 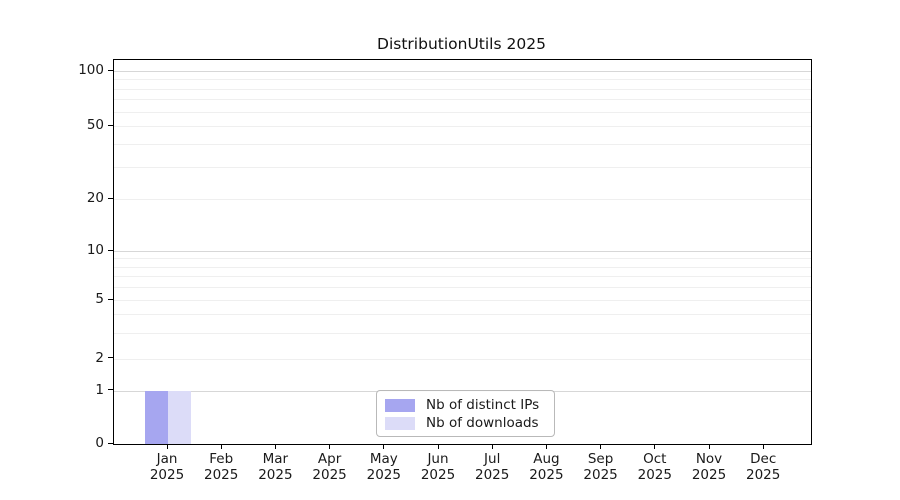 What do you see at coordinates (95, 125) in the screenshot?
I see `y-tick-label: 50` at bounding box center [95, 125].